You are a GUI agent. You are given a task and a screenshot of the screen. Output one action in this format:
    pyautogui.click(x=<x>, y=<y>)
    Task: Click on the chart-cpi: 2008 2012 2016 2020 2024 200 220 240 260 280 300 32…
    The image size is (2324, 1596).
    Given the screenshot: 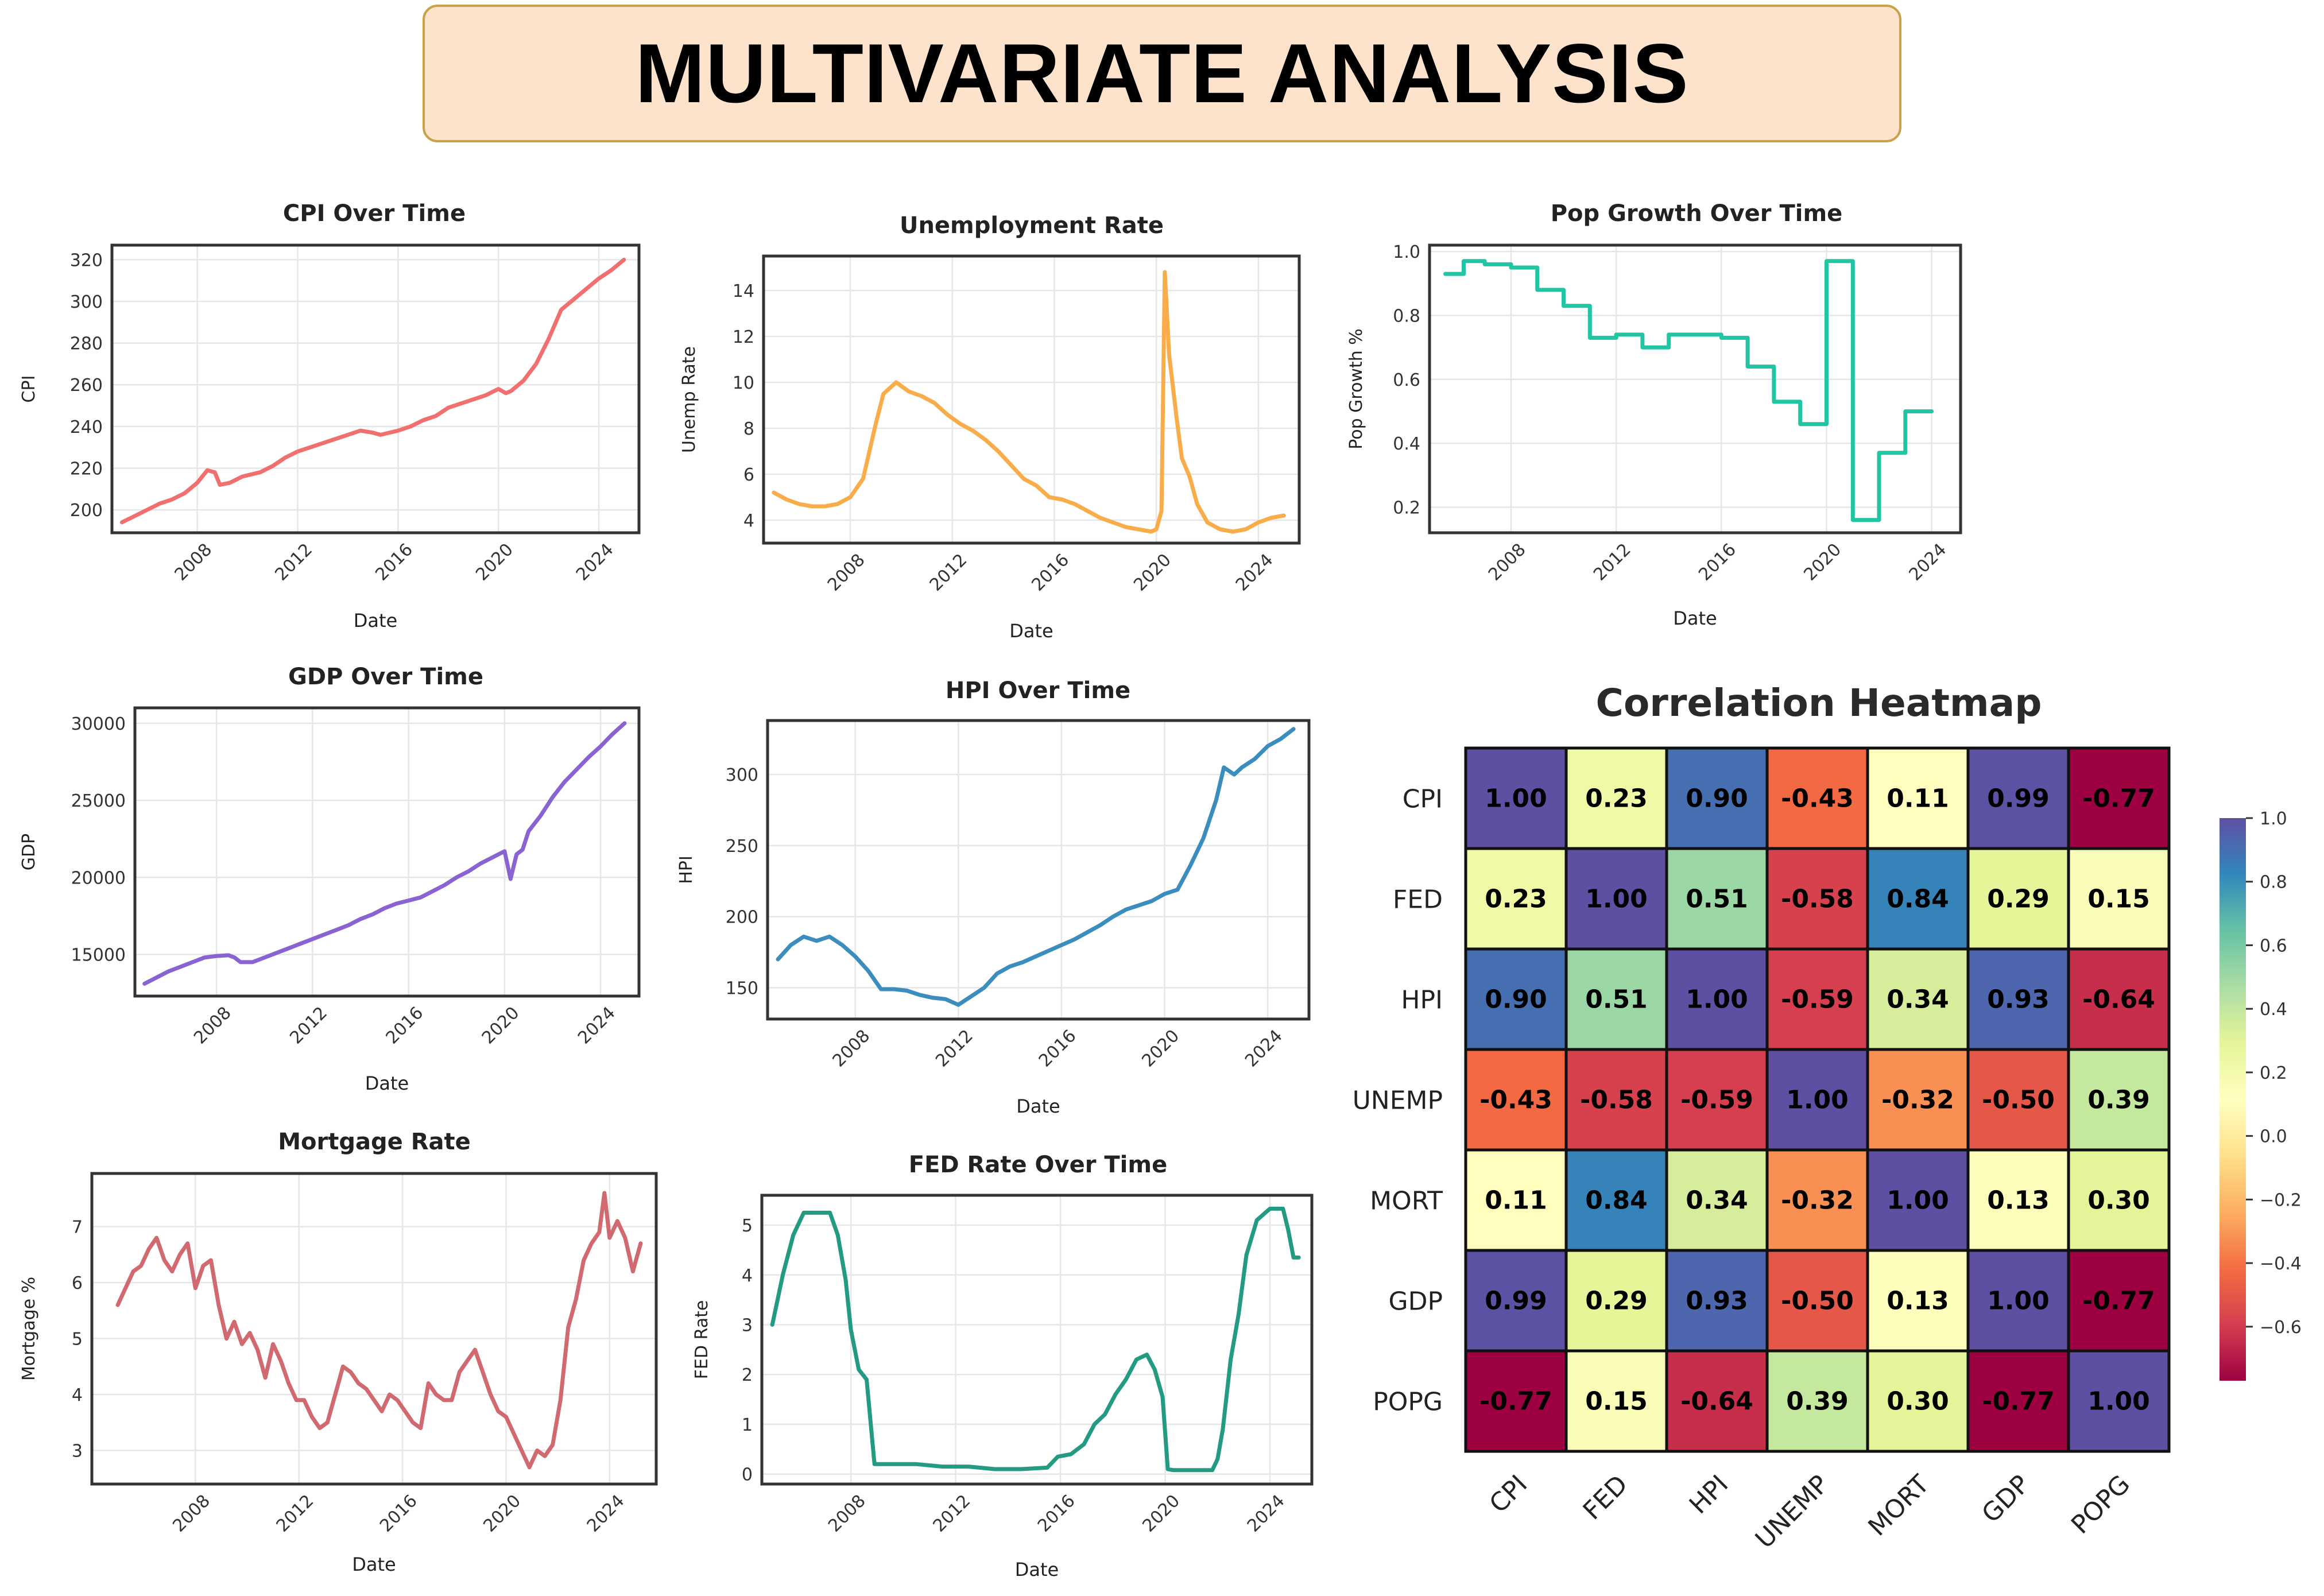 What is the action you would take?
    pyautogui.click(x=330, y=416)
    